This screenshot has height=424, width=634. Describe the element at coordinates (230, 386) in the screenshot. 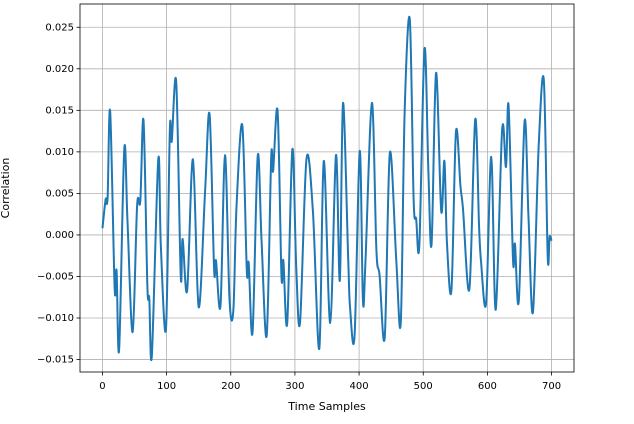

I see `x-tick-label: 200` at that location.